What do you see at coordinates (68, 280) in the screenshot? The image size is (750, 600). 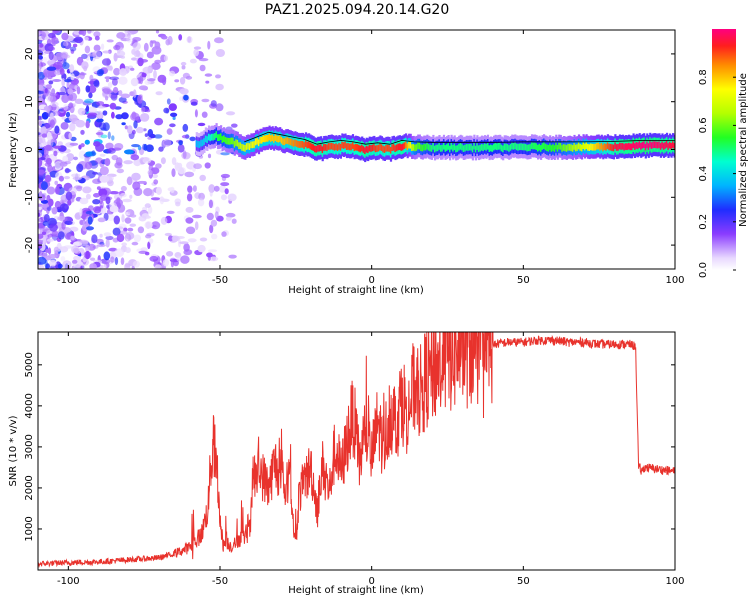 I see `spectrogram-x-tick-label: -100` at bounding box center [68, 280].